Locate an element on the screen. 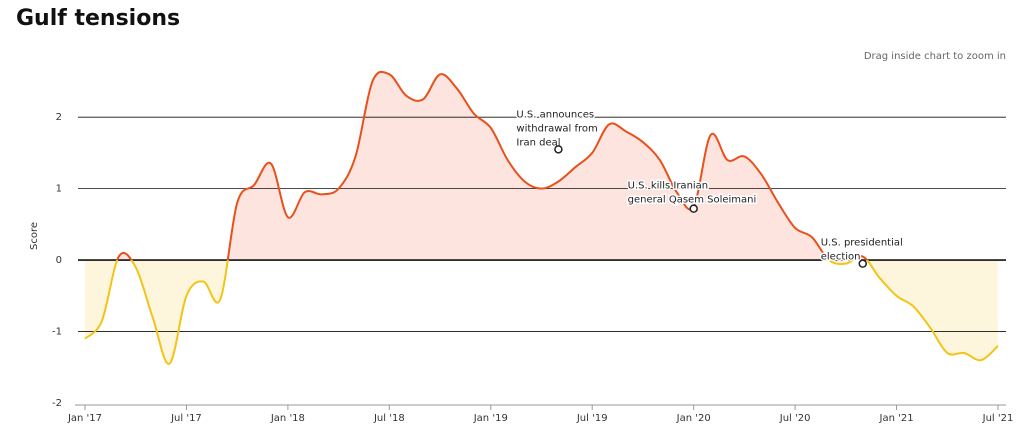 Image resolution: width=1027 pixels, height=432 pixels. annotation-text: election is located at coordinates (841, 257).